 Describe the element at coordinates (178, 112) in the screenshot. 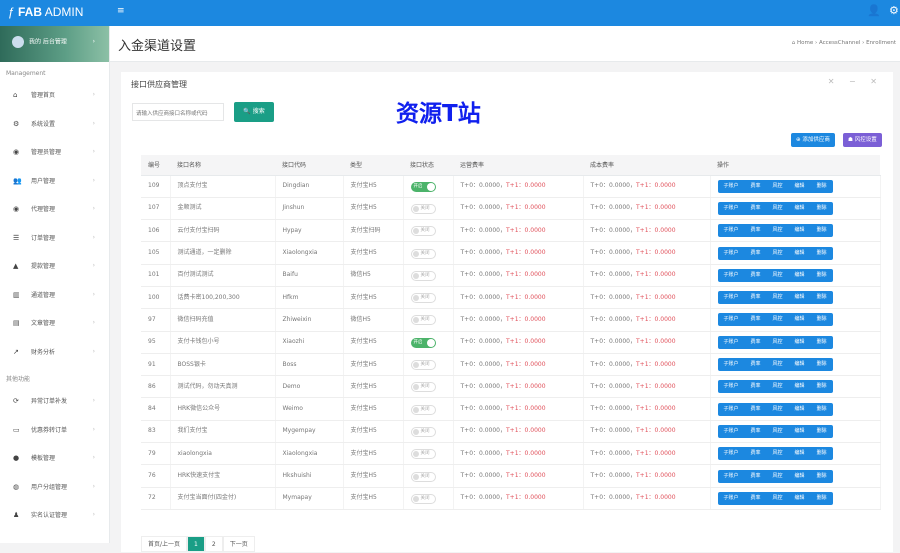

I see `search-input: 请输入供应商接口名称或代码` at that location.